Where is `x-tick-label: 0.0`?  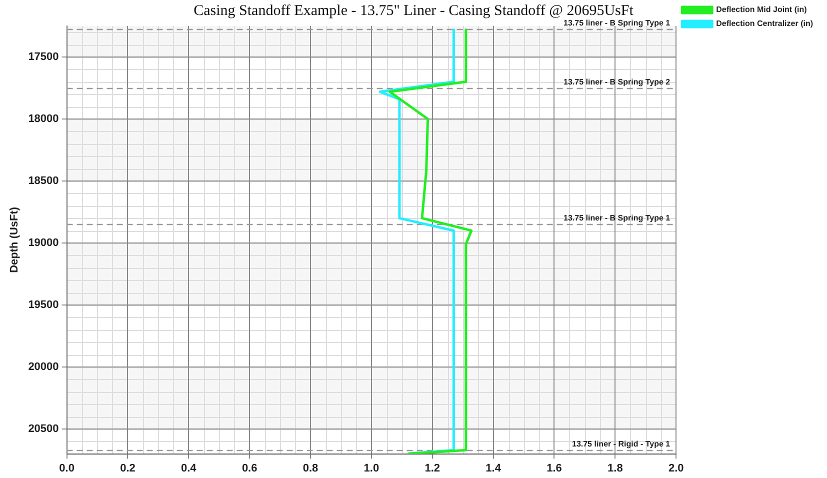 x-tick-label: 0.0 is located at coordinates (66, 468).